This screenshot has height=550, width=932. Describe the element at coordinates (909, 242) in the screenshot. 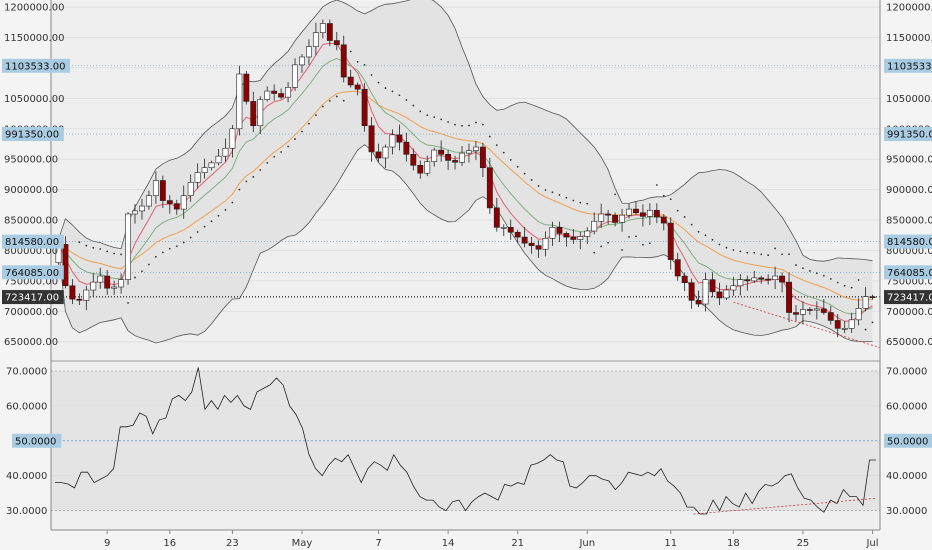

I see `price-badge-right-text: 814580.00` at that location.